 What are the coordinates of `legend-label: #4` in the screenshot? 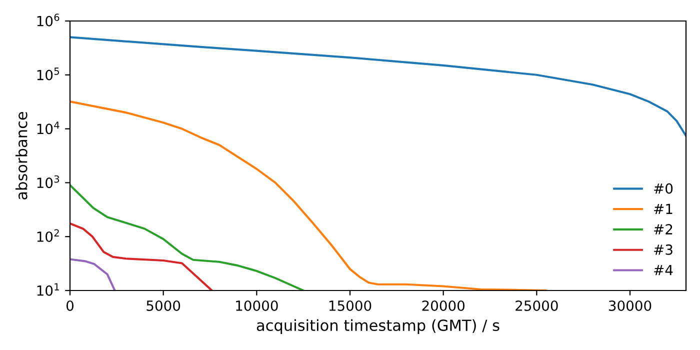 It's located at (663, 270).